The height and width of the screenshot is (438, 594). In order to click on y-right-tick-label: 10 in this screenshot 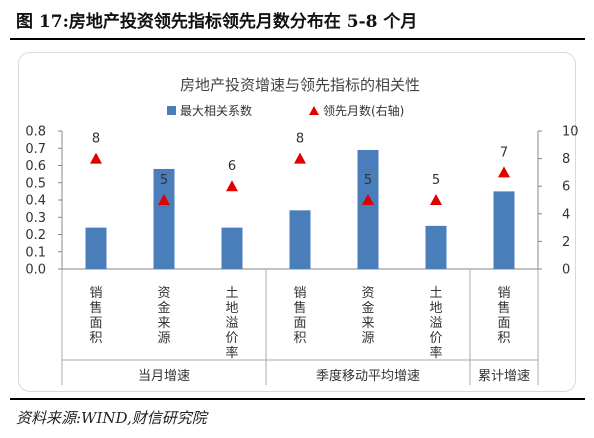, I will do `click(570, 132)`.